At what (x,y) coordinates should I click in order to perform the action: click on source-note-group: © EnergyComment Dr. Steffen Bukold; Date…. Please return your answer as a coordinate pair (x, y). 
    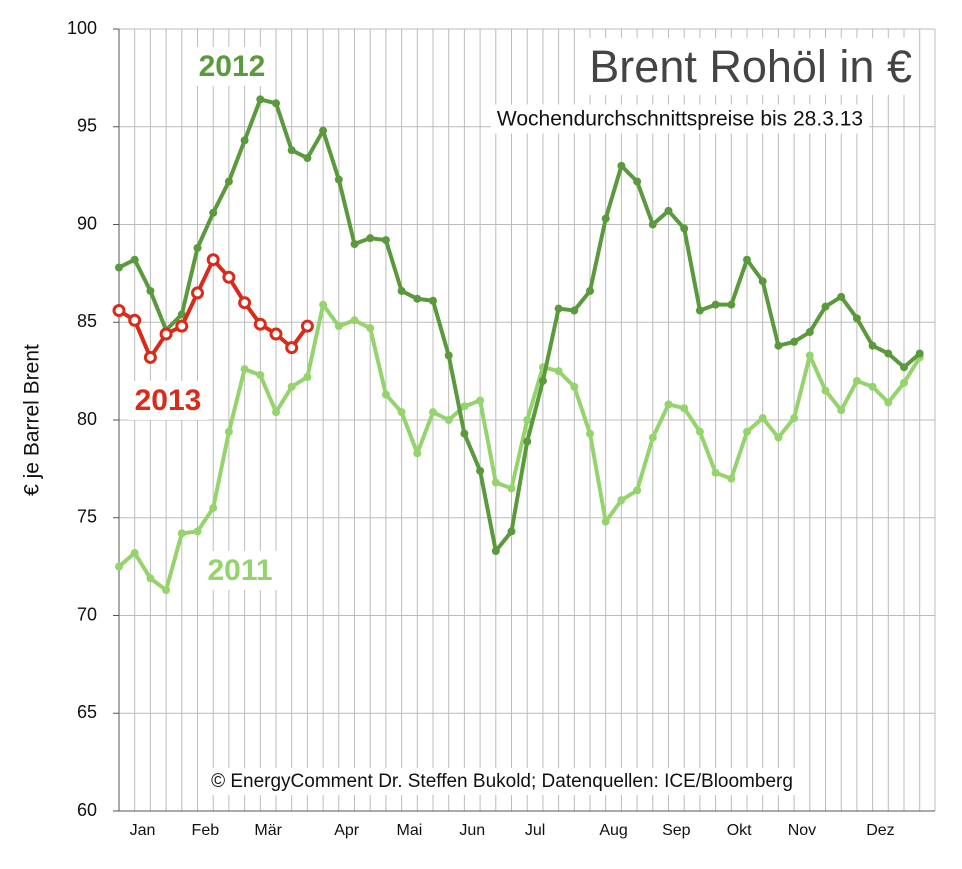
    Looking at the image, I should click on (502, 782).